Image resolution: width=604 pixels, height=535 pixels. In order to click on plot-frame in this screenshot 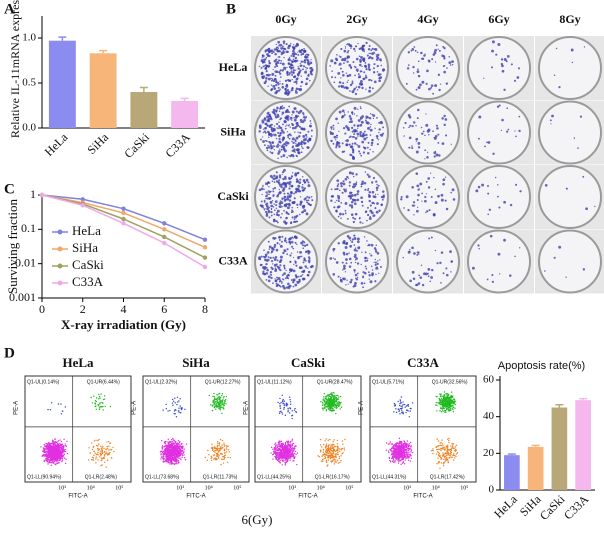, I will do `click(308, 429)`.